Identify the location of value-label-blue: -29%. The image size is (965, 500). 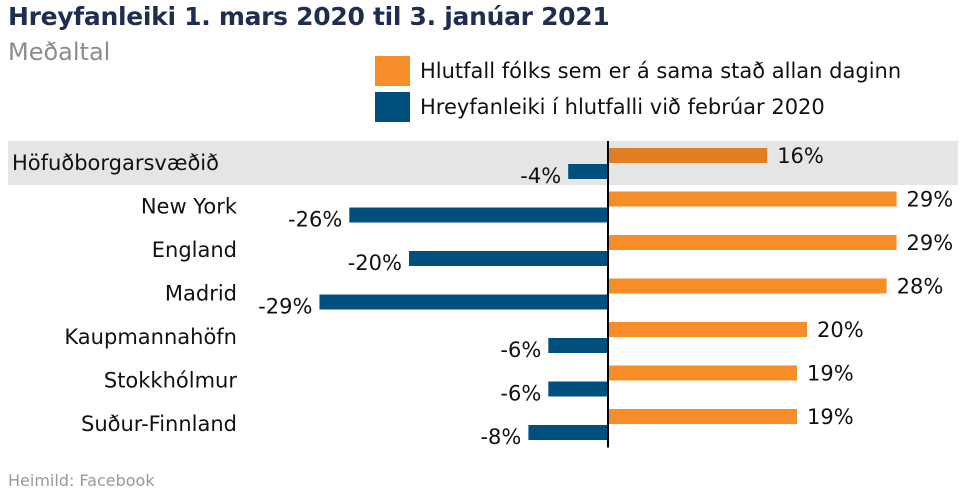
(285, 307).